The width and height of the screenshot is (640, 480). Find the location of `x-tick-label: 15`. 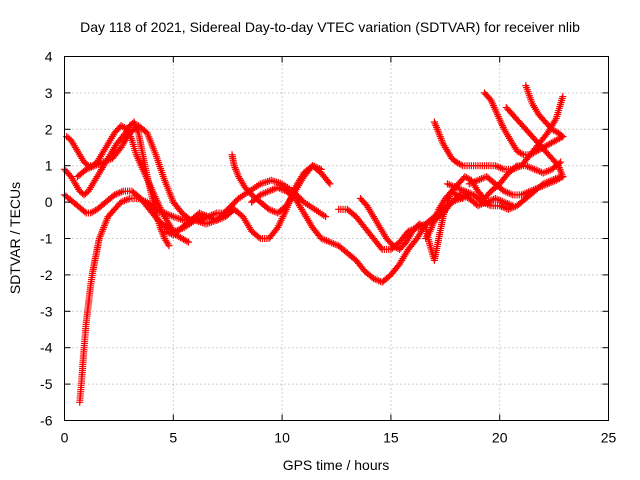

x-tick-label: 15 is located at coordinates (391, 438).